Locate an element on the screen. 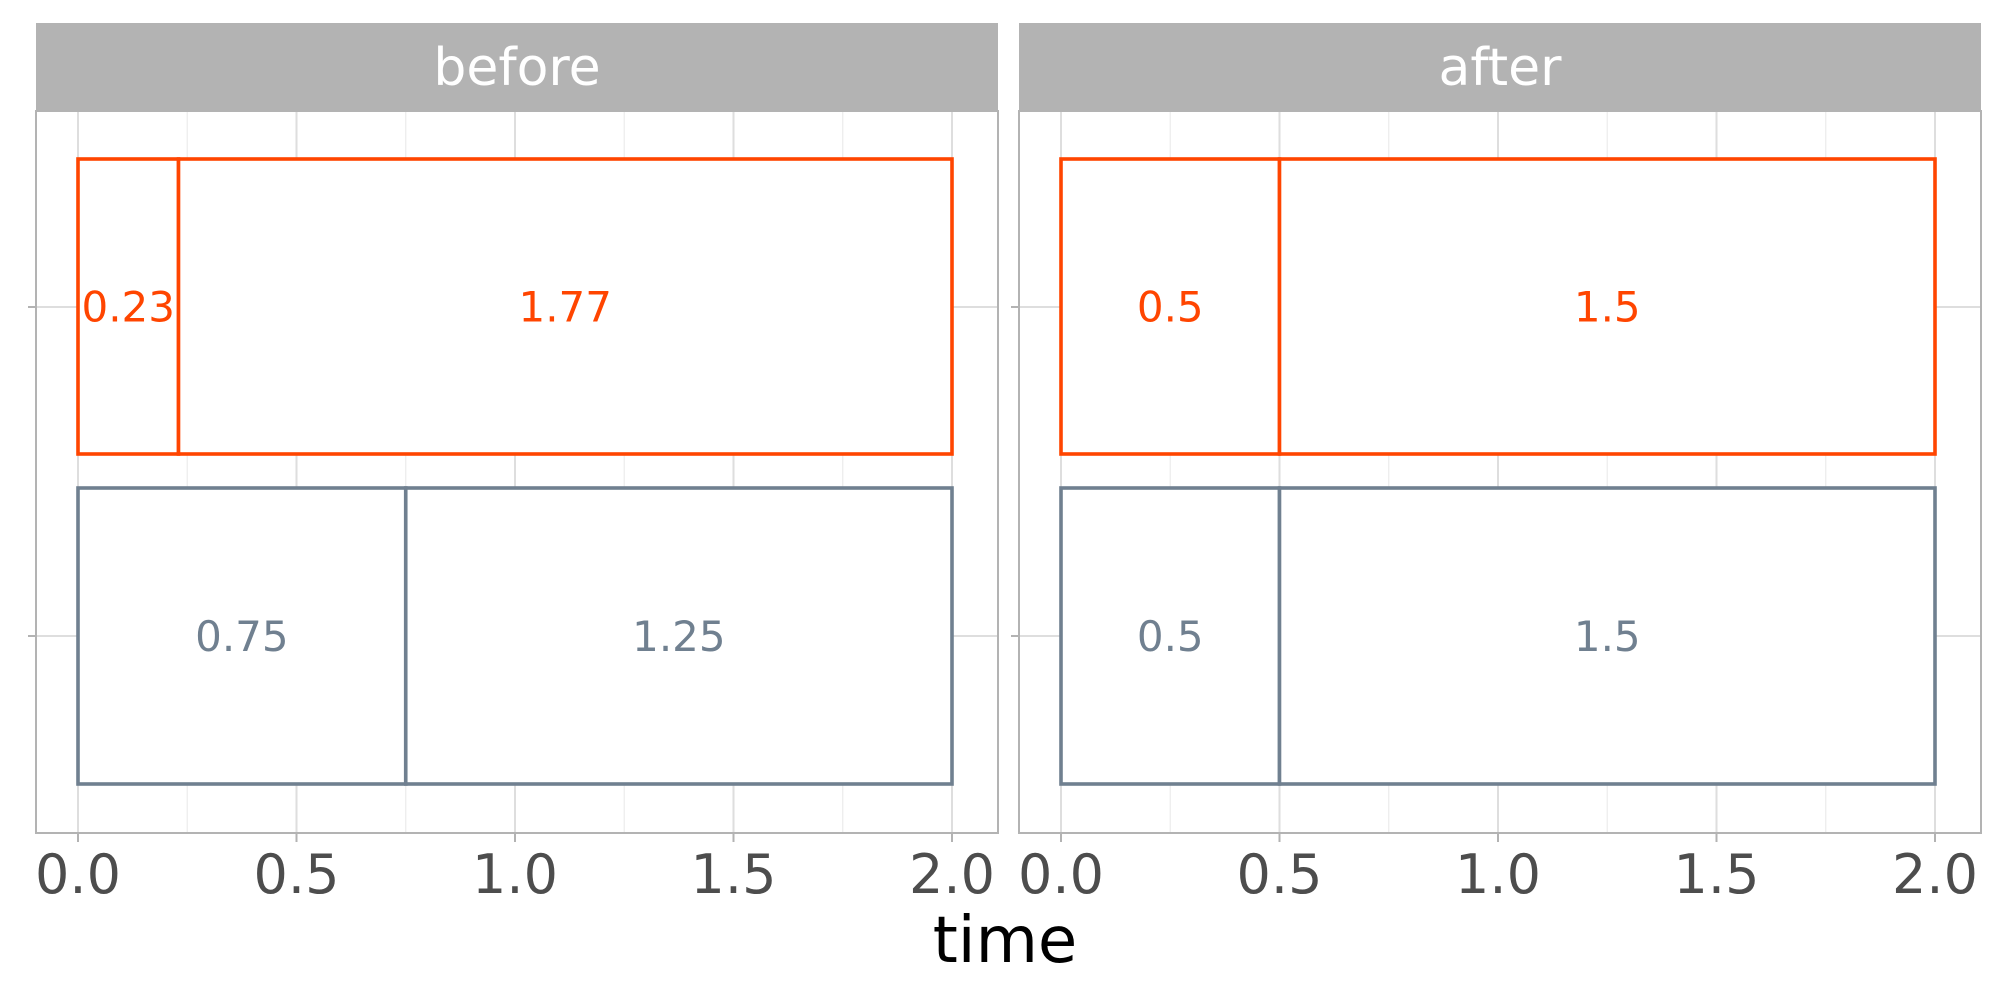 The image size is (2000, 1000). facet-title: after is located at coordinates (1500, 68).